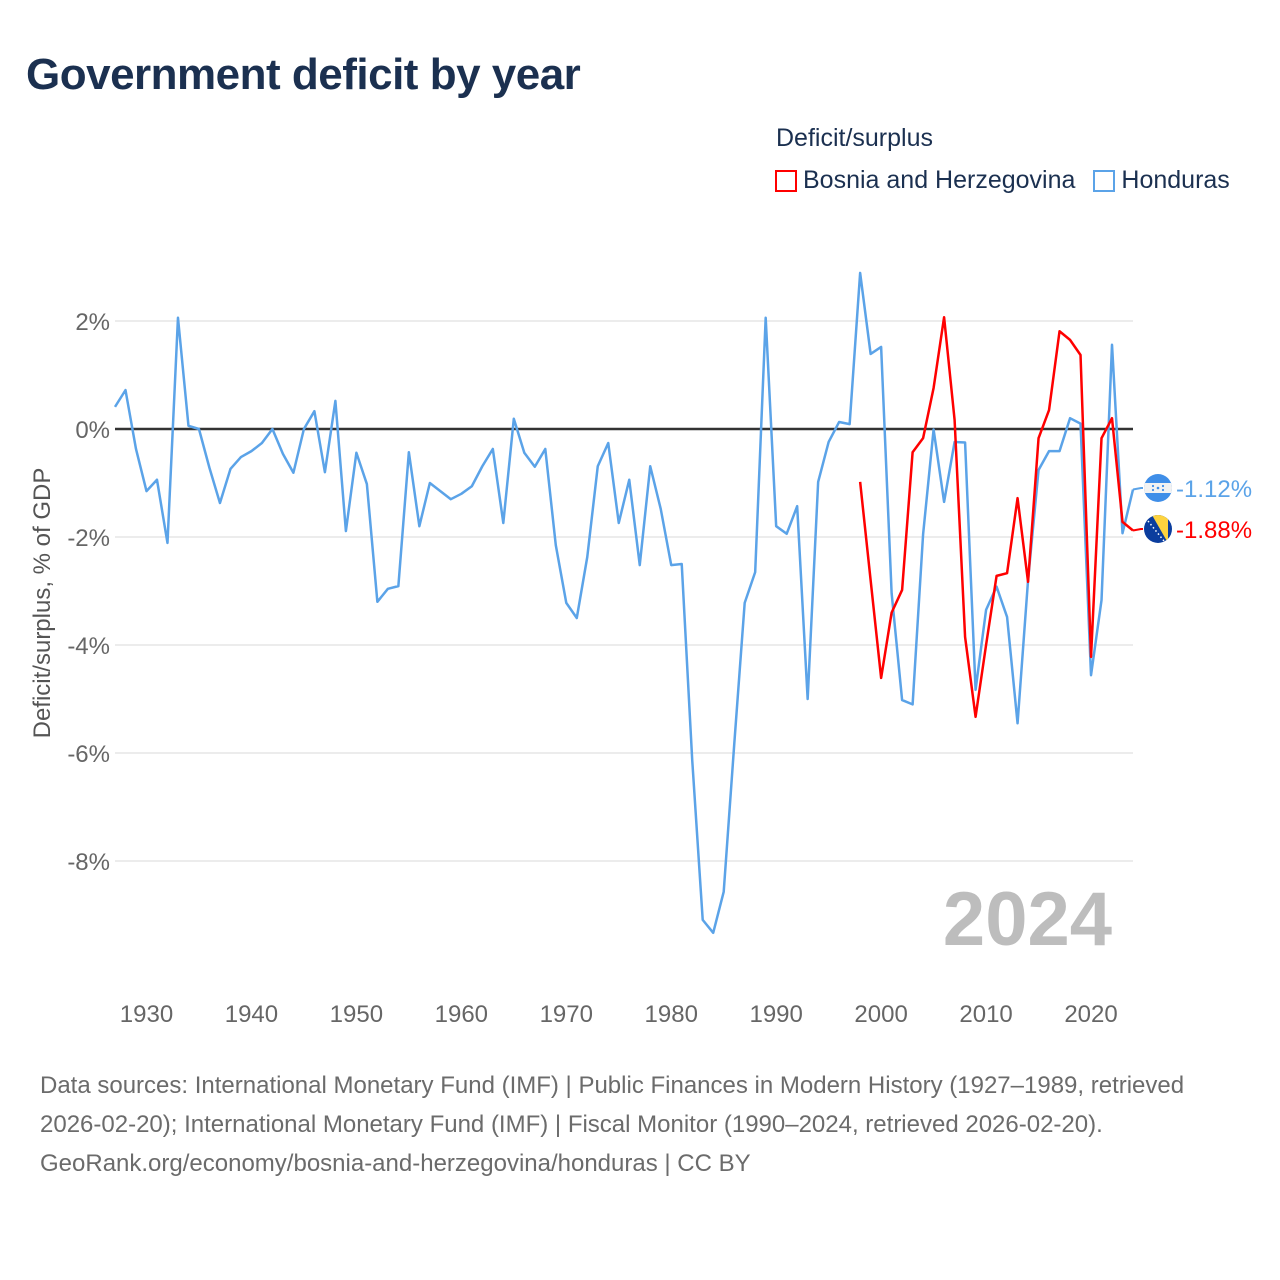 This screenshot has width=1280, height=1280. I want to click on legend-label-honduras: Honduras, so click(1175, 180).